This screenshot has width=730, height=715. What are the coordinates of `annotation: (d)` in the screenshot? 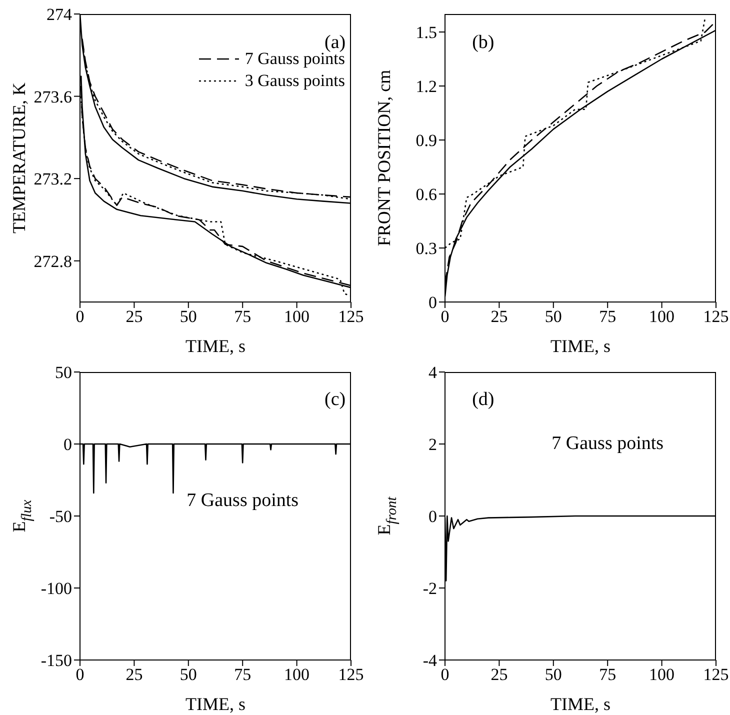 It's located at (483, 400).